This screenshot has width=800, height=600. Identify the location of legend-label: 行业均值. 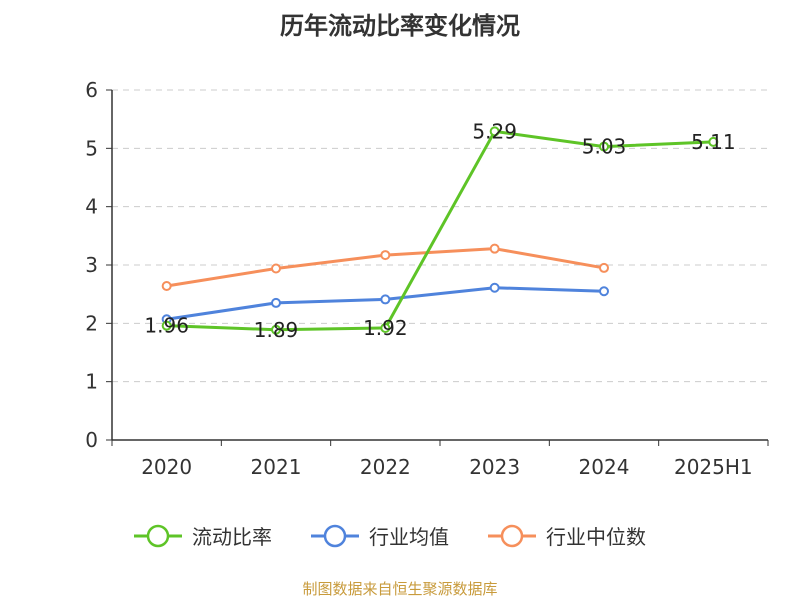
(409, 537).